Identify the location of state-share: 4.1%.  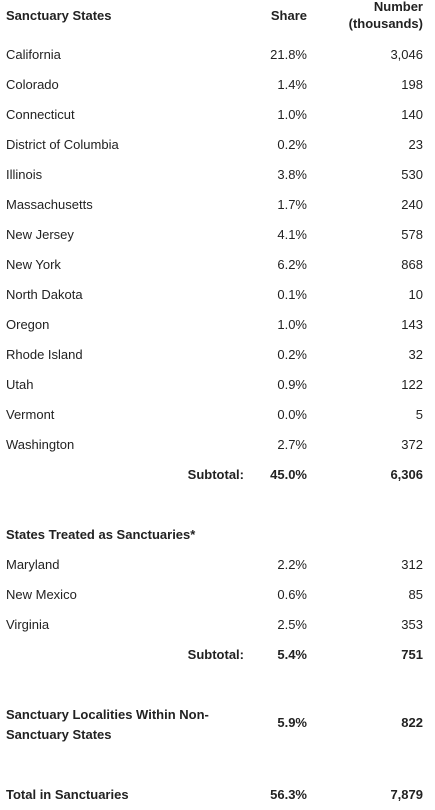
(292, 234).